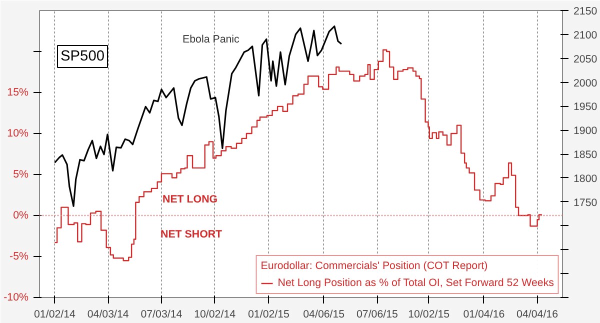 Image resolution: width=600 pixels, height=323 pixels. Describe the element at coordinates (586, 83) in the screenshot. I see `y2-tick-label: 2000` at that location.